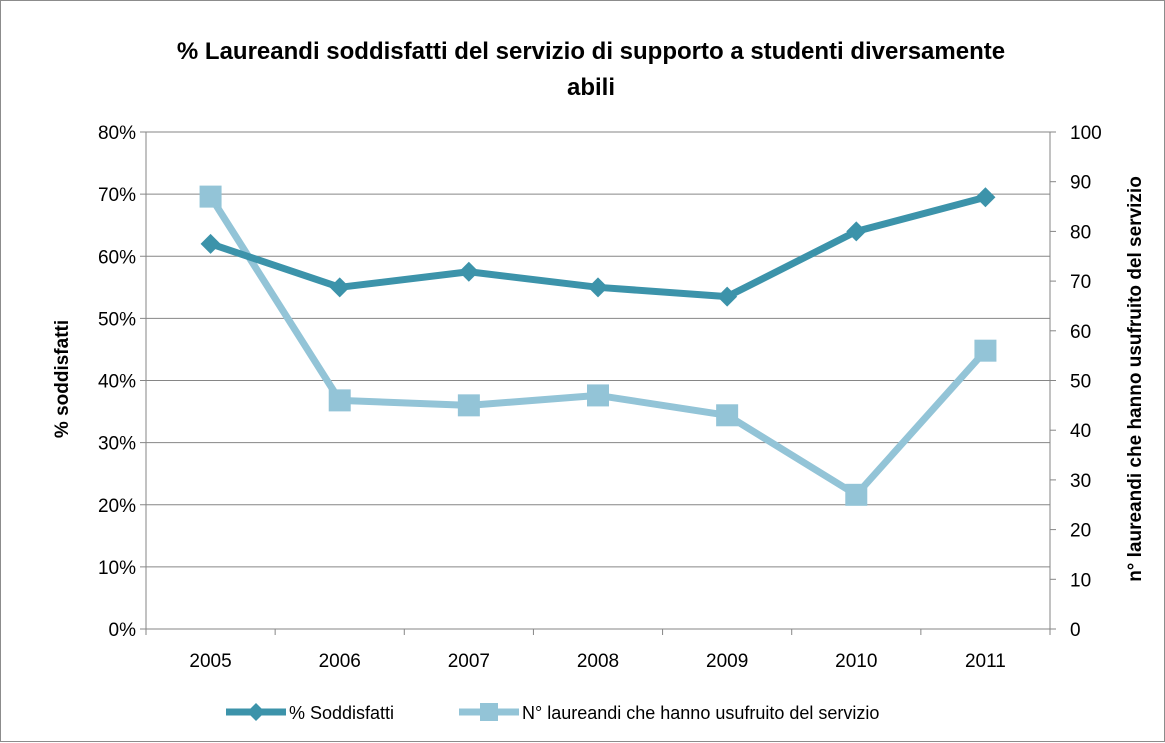 The width and height of the screenshot is (1165, 743). I want to click on x-axis-ticks: 2005 2006 2007 2008 2009 2010 2011, so click(598, 650).